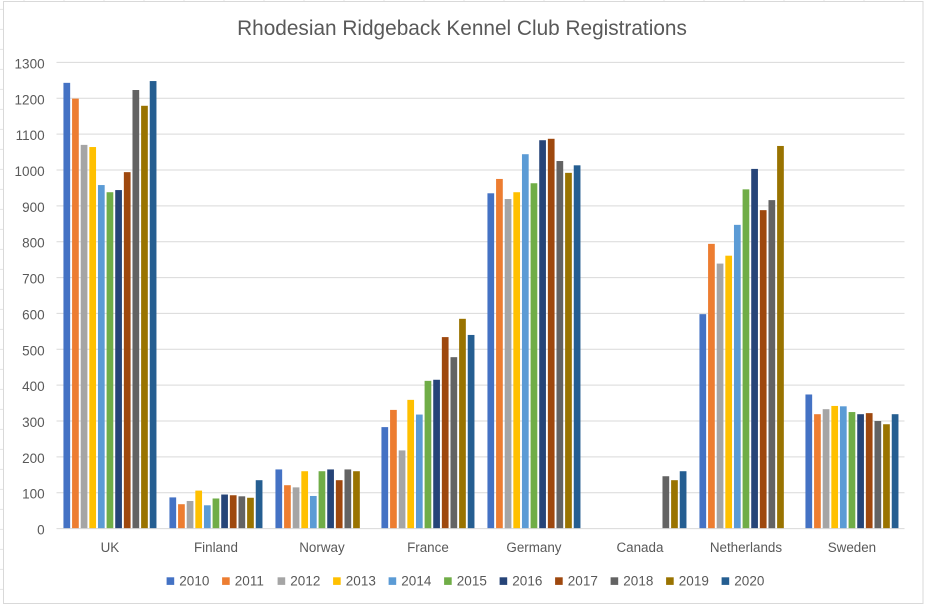  Describe the element at coordinates (216, 547) in the screenshot. I see `svg-text: Finland` at that location.